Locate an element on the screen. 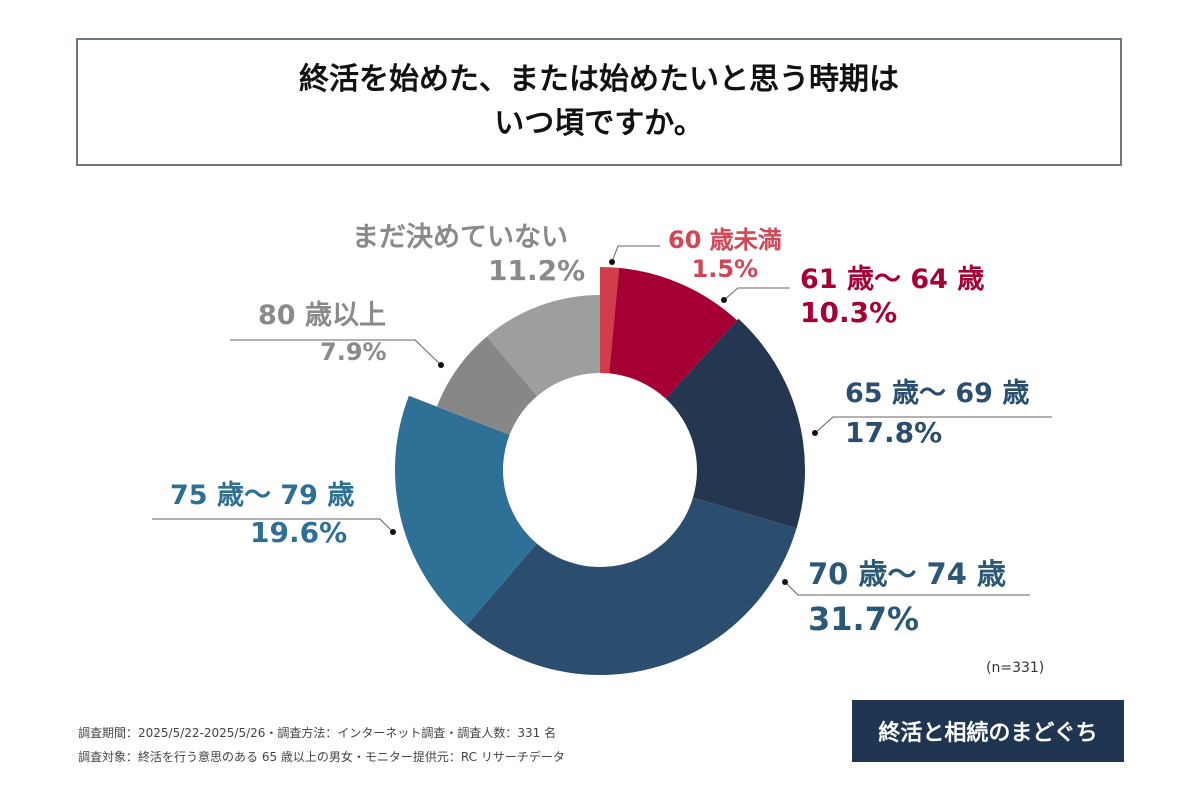 The width and height of the screenshot is (1200, 800). sample-size: (n=331) is located at coordinates (1015, 668).